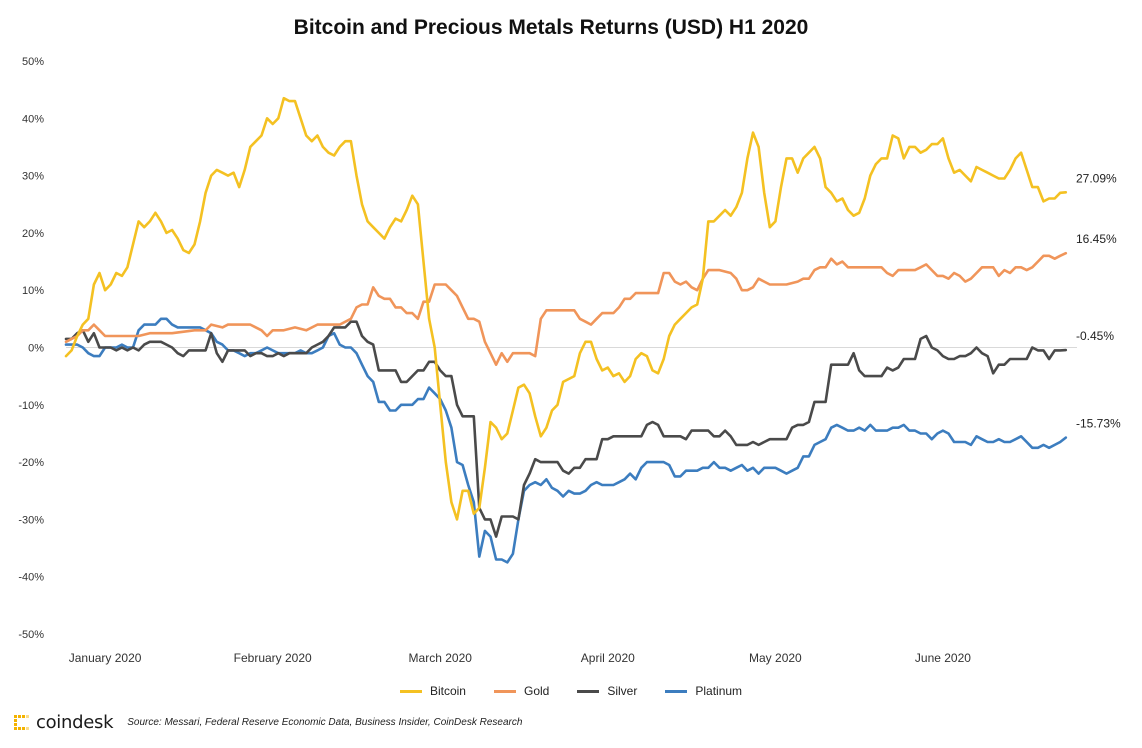 Image resolution: width=1142 pixels, height=748 pixels. What do you see at coordinates (31, 406) in the screenshot?
I see `y-tick-label: -10%` at bounding box center [31, 406].